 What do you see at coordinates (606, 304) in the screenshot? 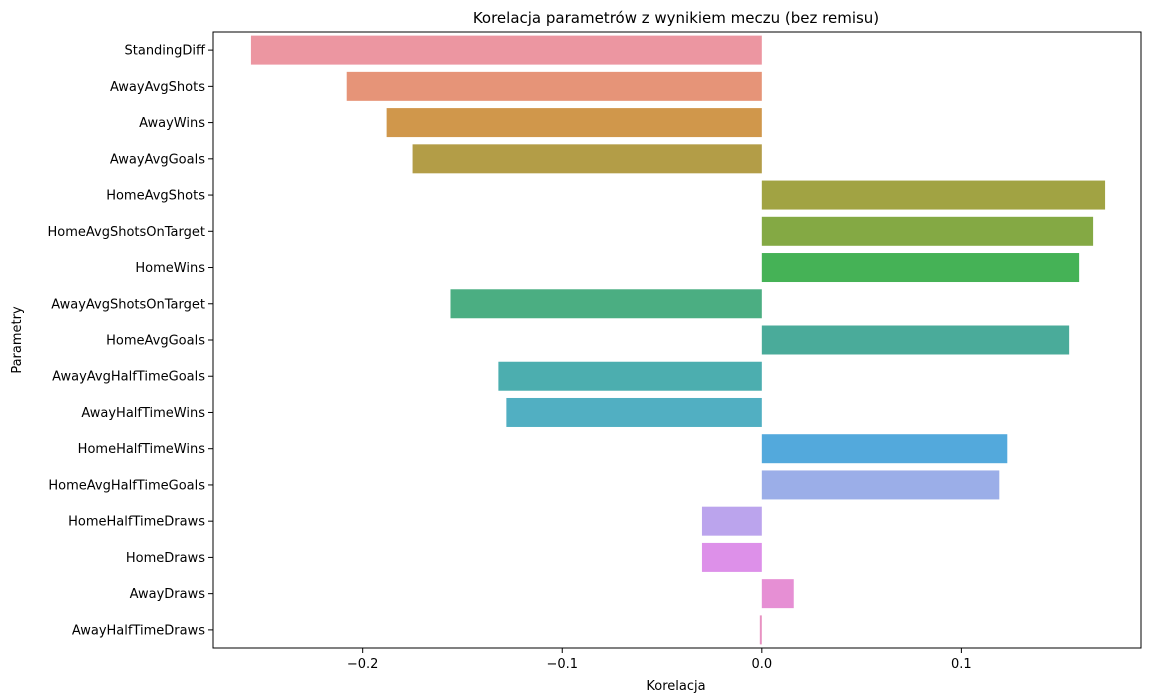
I see `bar-AwayAvgShotsOnTarget` at bounding box center [606, 304].